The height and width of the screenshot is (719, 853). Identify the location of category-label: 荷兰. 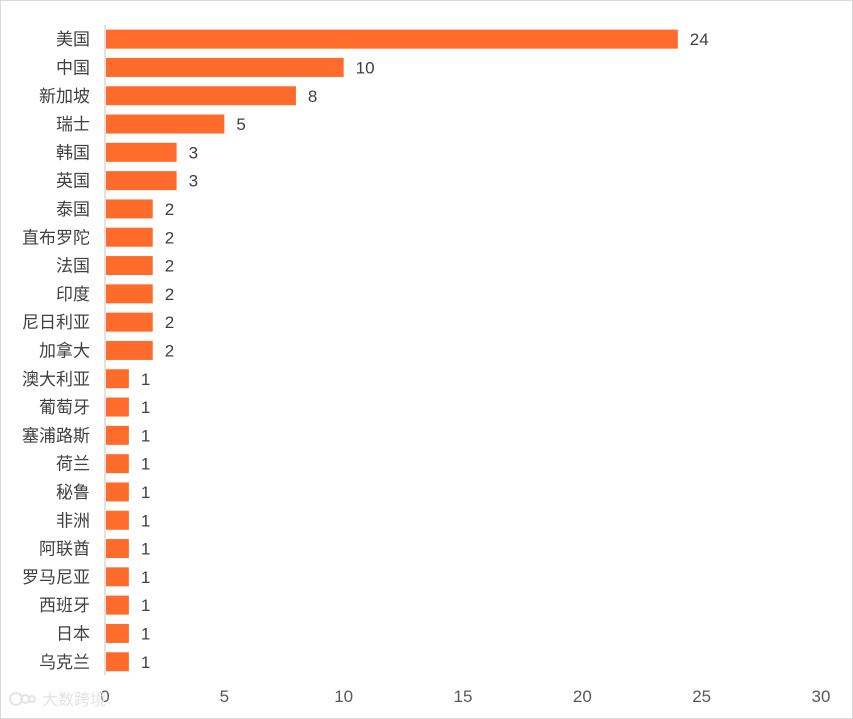
(73, 464).